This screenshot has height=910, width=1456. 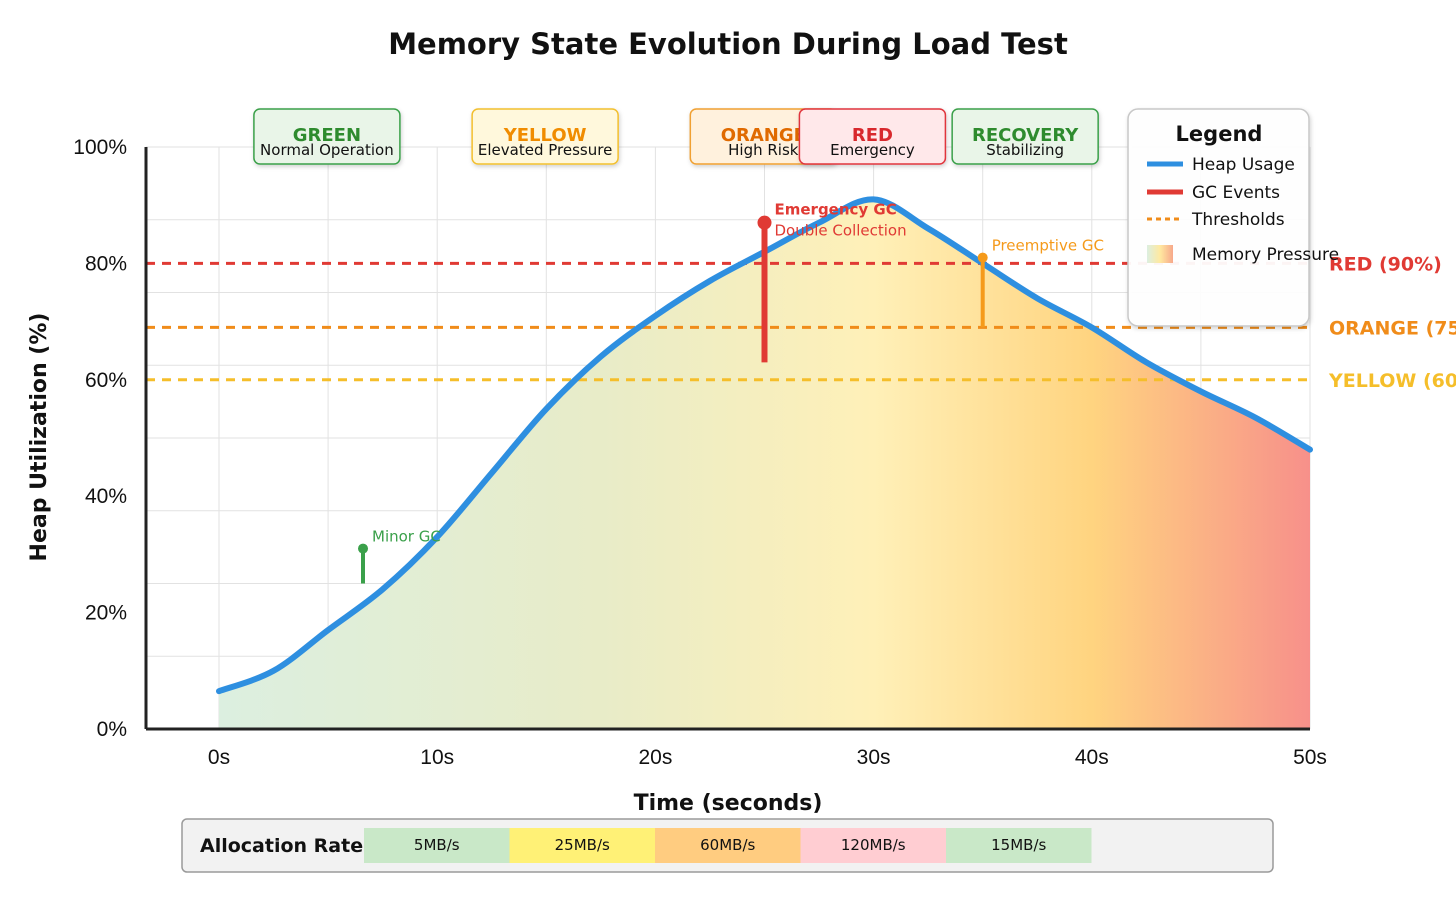 What do you see at coordinates (1310, 757) in the screenshot?
I see `x-tick-label: 50s` at bounding box center [1310, 757].